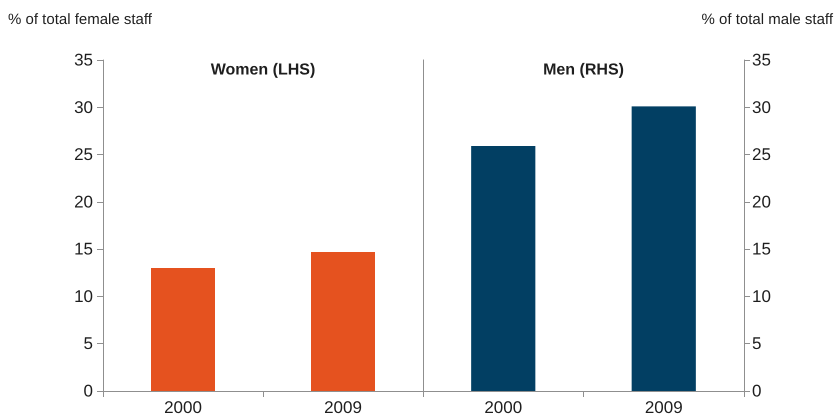  I want to click on y-tick-label: 0, so click(88, 391).